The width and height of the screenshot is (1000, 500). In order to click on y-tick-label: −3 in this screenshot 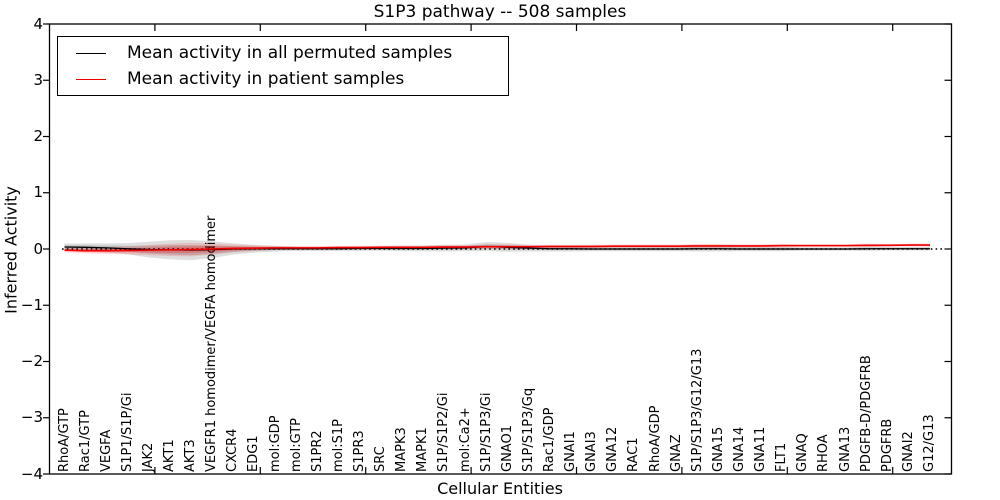, I will do `click(31, 417)`.